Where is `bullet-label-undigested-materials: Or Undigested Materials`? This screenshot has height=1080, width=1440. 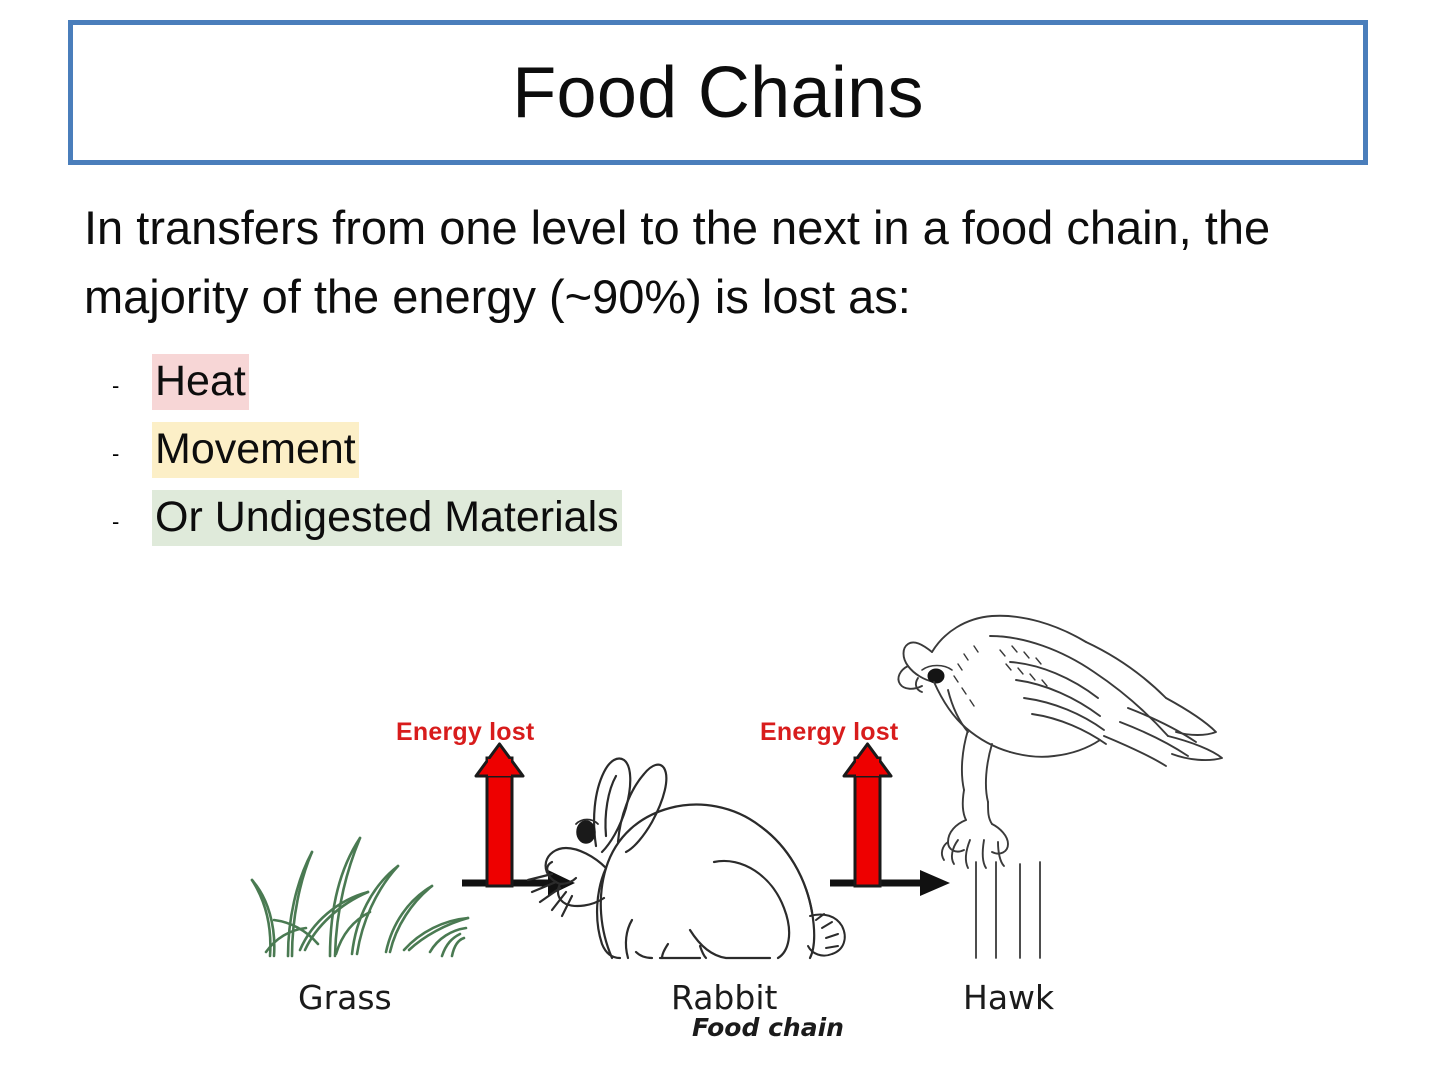 bullet-label-undigested-materials: Or Undigested Materials is located at coordinates (387, 518).